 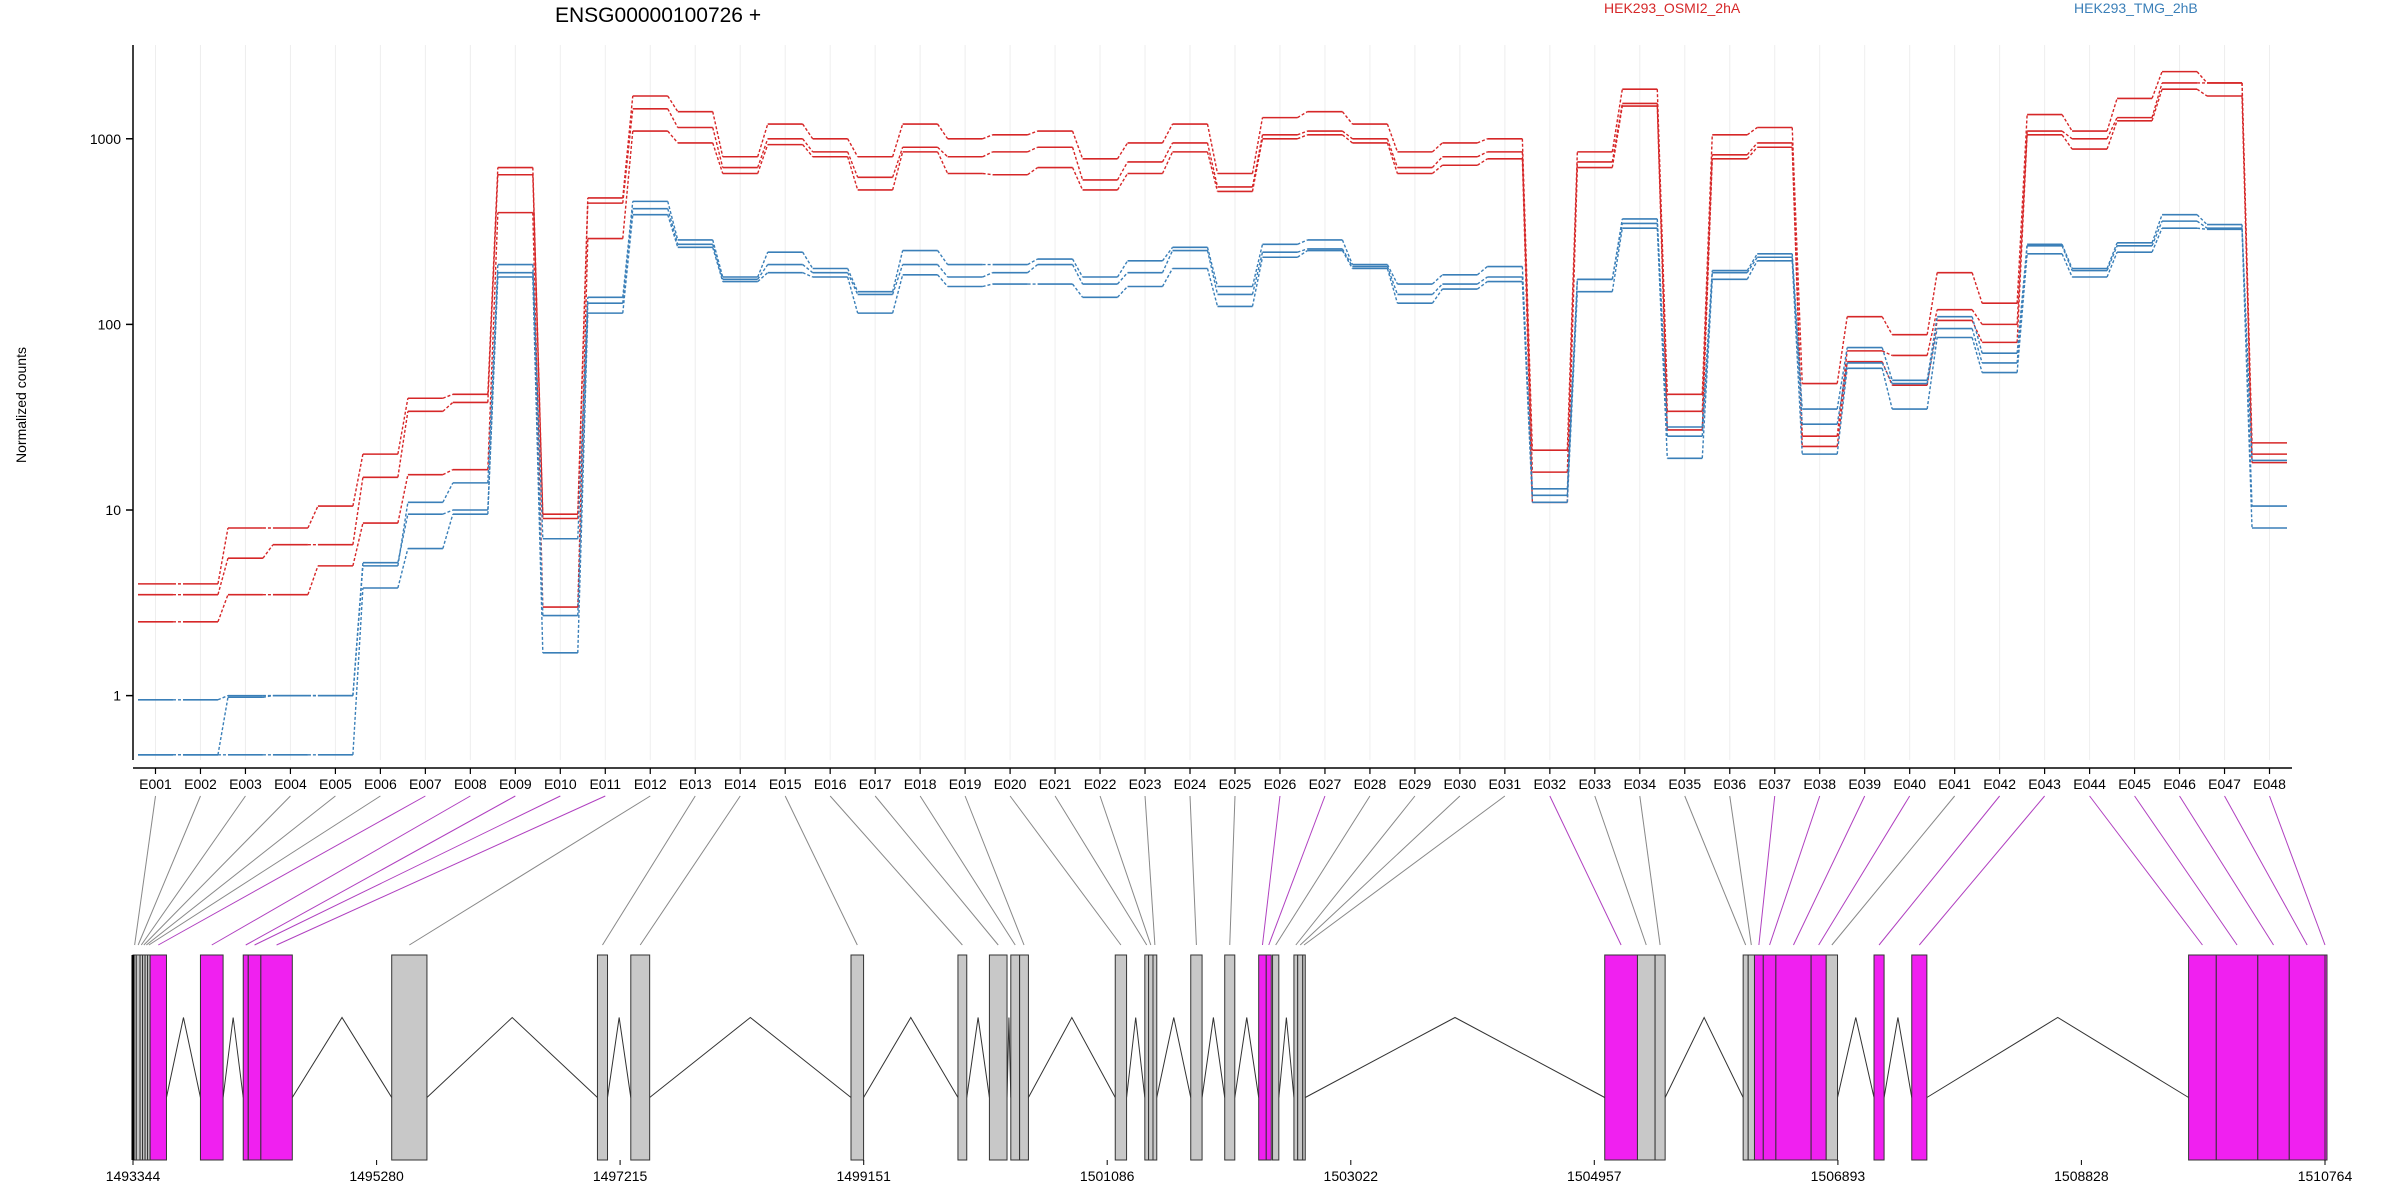 I want to click on connector-e030, so click(x=1380, y=870).